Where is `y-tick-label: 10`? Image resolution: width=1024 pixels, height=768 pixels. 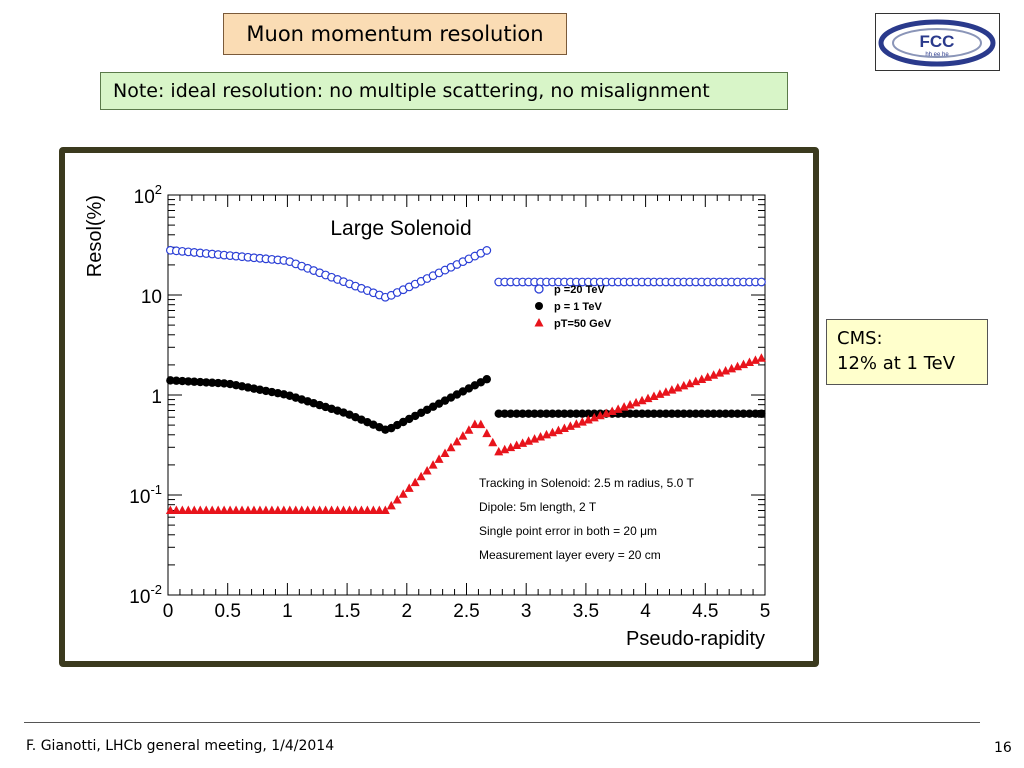 y-tick-label: 10 is located at coordinates (151, 297).